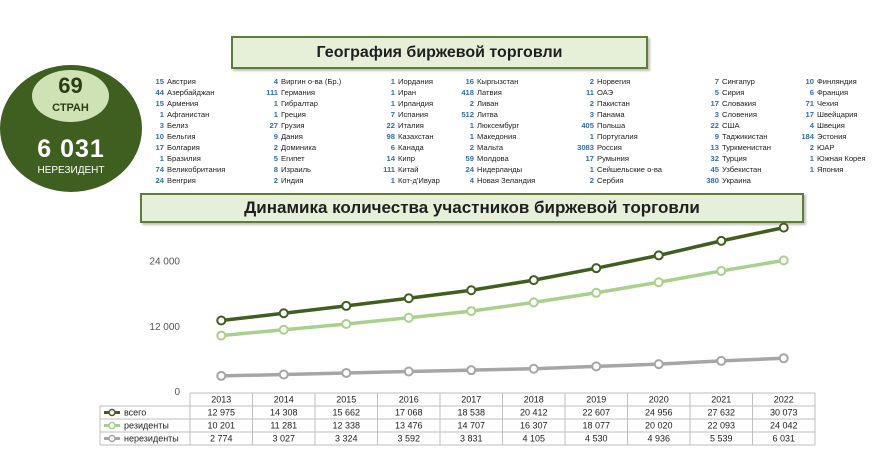 The image size is (891, 459). What do you see at coordinates (185, 158) in the screenshot?
I see `country-item: 1 Бразилия` at bounding box center [185, 158].